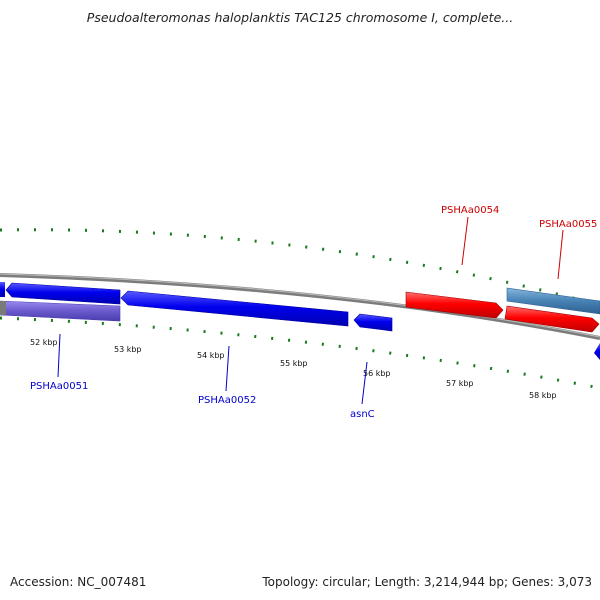 The height and width of the screenshot is (600, 600). Describe the element at coordinates (59, 386) in the screenshot. I see `gene-label-PSHAa0051: PSHAa0051` at that location.